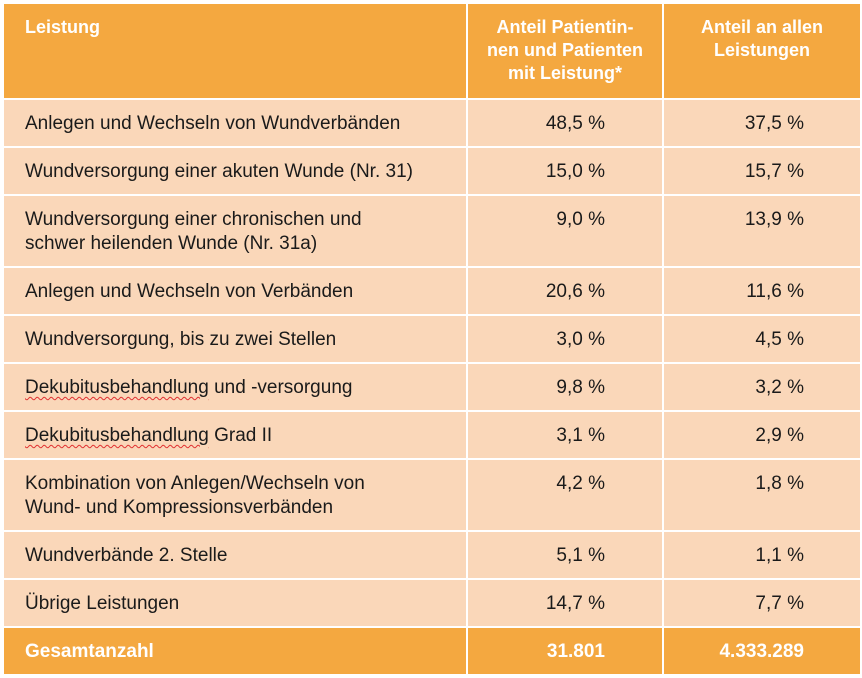  Describe the element at coordinates (565, 387) in the screenshot. I see `cell-anteil-patienten: 9,8 %` at that location.